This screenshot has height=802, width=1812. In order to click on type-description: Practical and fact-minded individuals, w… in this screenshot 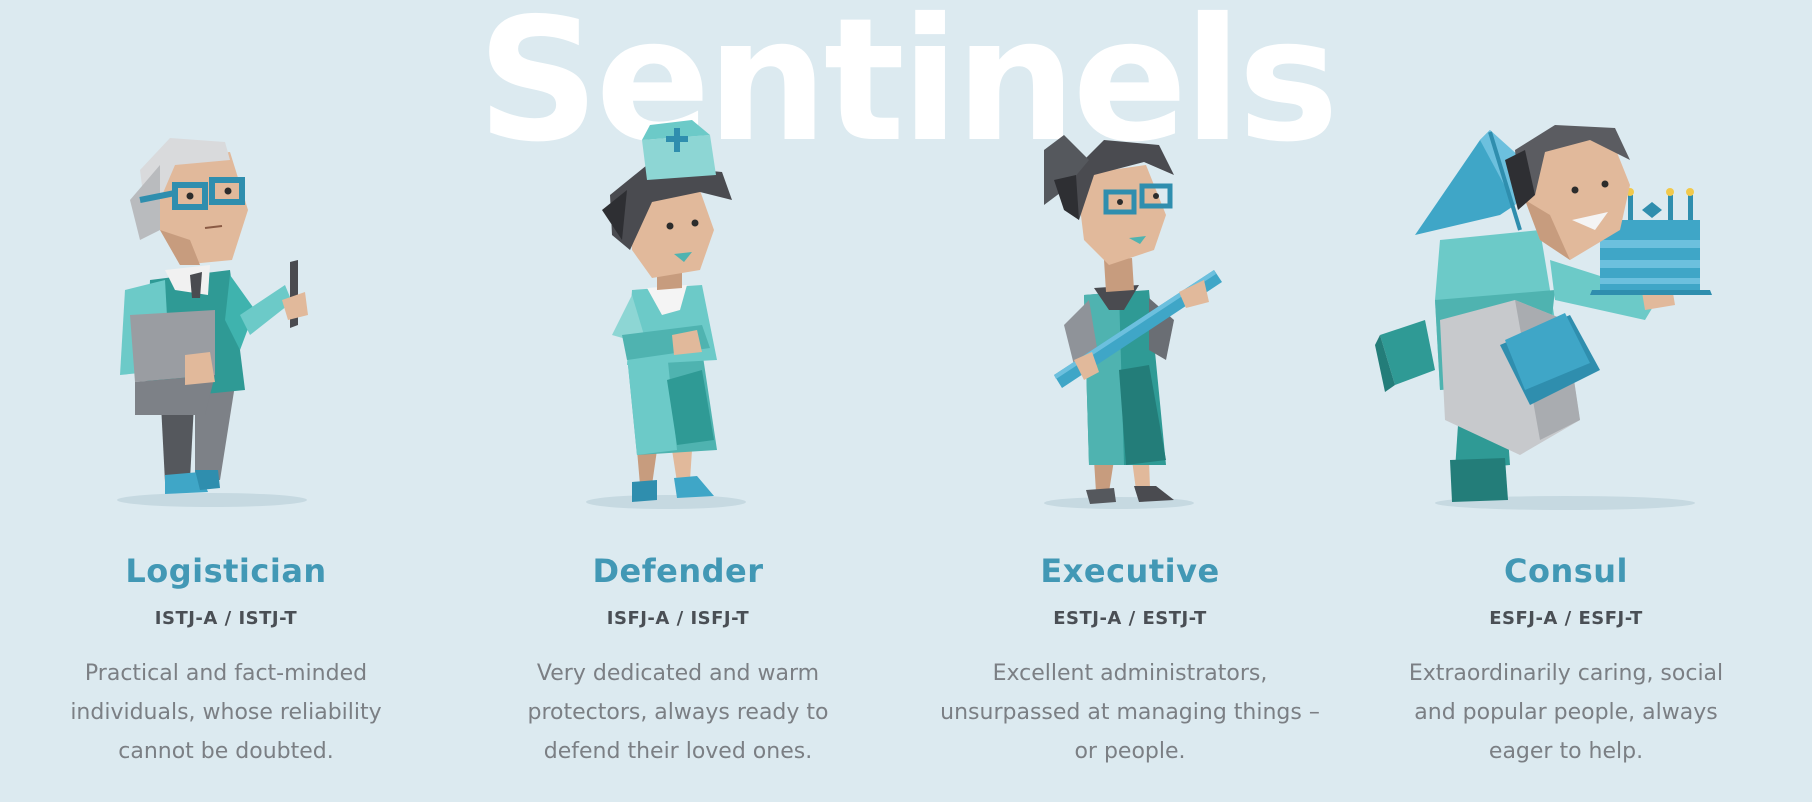, I will do `click(226, 712)`.